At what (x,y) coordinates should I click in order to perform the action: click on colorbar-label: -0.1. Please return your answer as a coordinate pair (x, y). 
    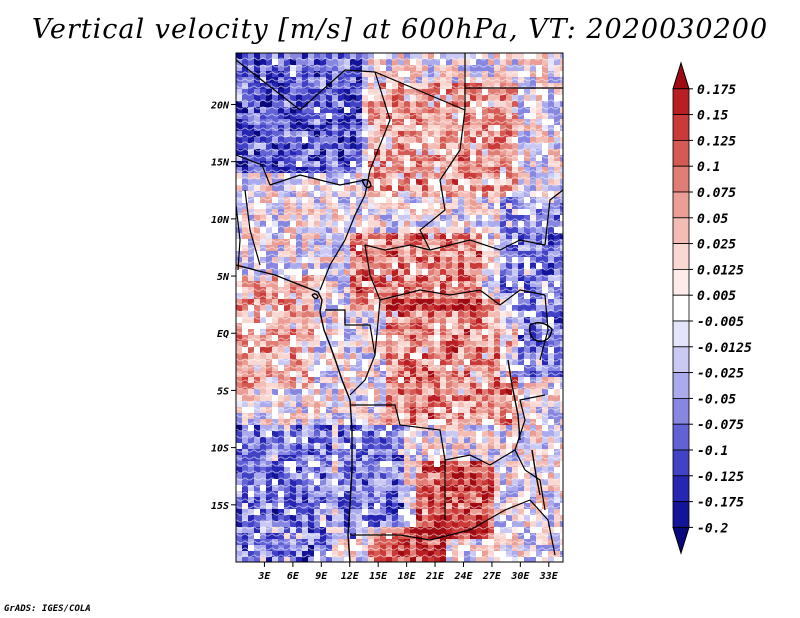
    Looking at the image, I should click on (712, 451).